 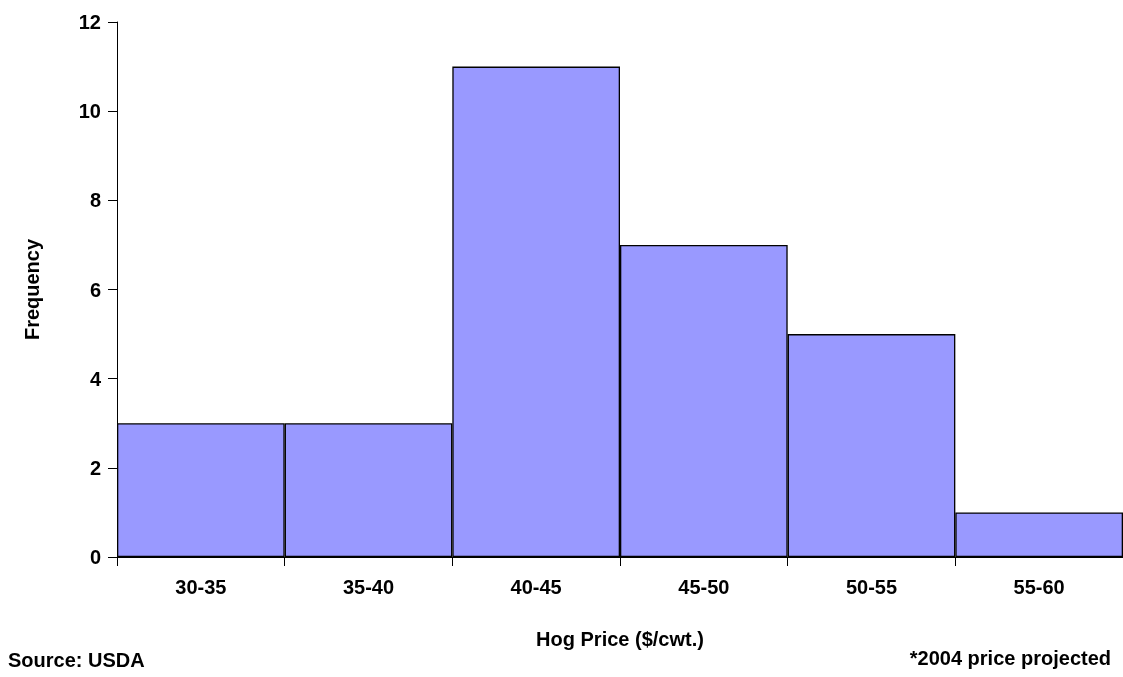 What do you see at coordinates (95, 378) in the screenshot?
I see `y-tick-label: 4` at bounding box center [95, 378].